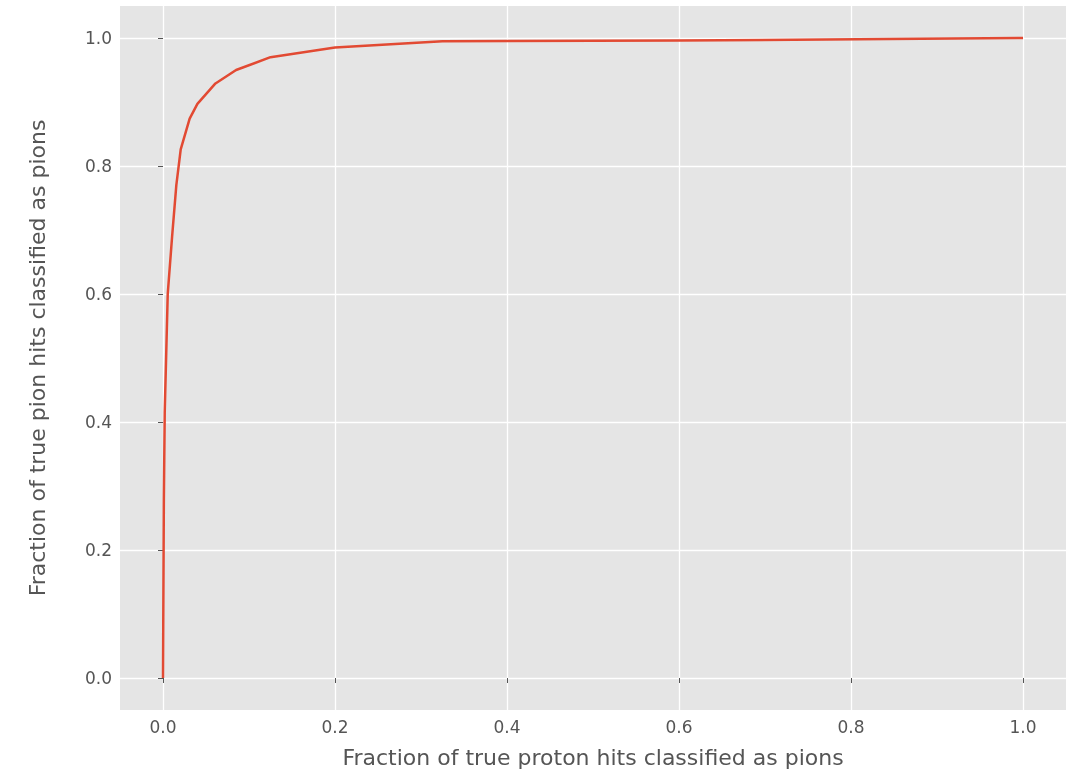 This screenshot has width=1066, height=784. I want to click on x-tick-label: 0.0, so click(163, 726).